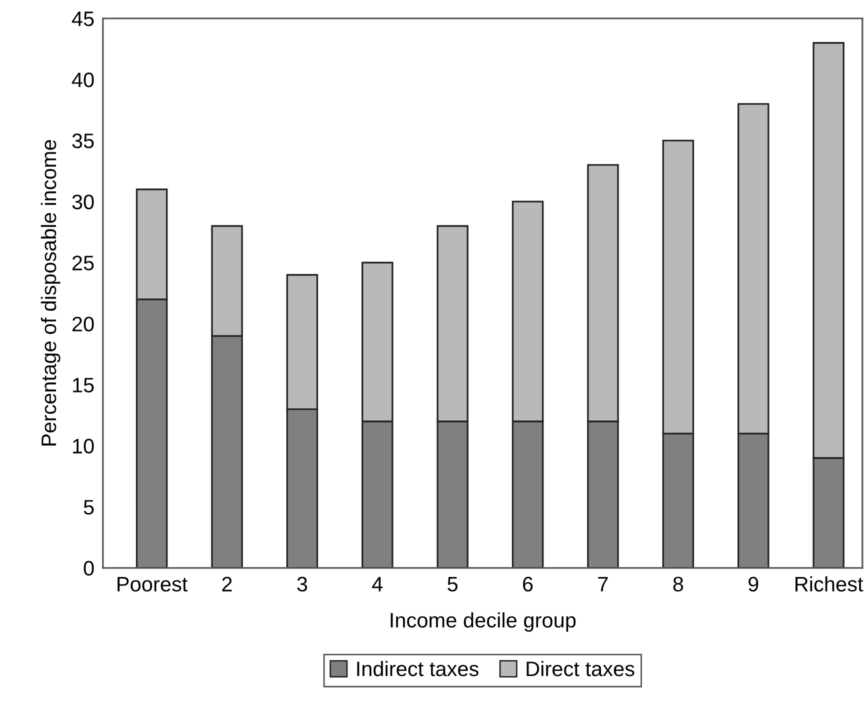 This screenshot has height=709, width=865. Describe the element at coordinates (50, 293) in the screenshot. I see `y-axis-title: Percentage of disposable income` at that location.